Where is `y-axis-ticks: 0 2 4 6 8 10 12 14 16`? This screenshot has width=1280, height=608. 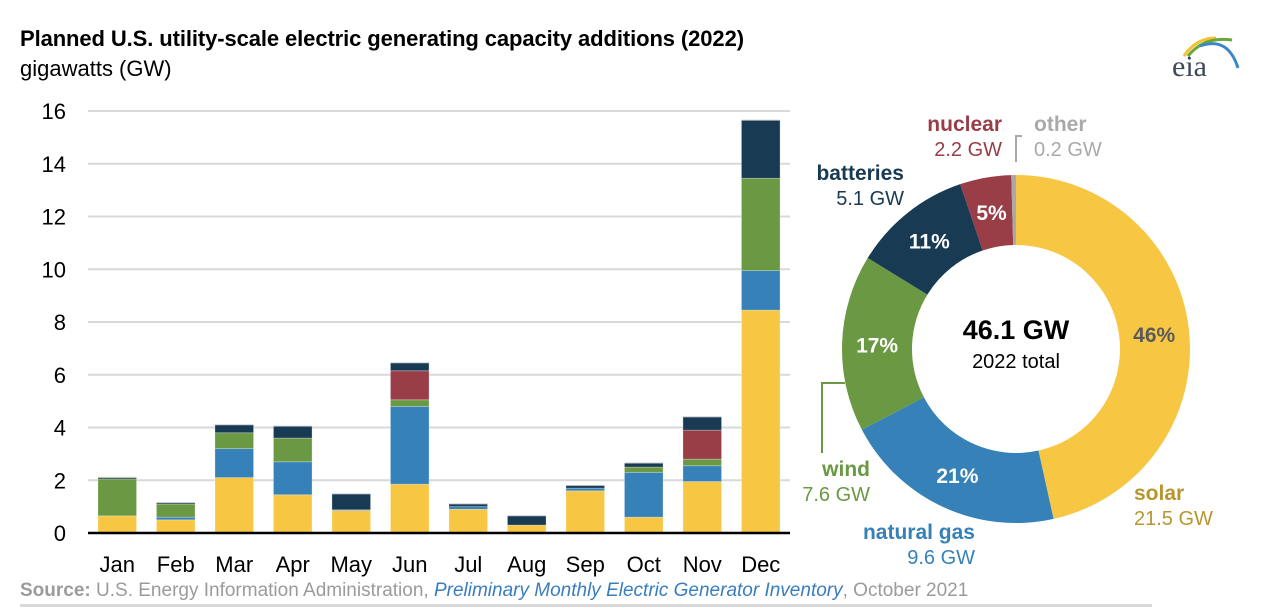
y-axis-ticks: 0 2 4 6 8 10 12 14 16 is located at coordinates (54, 322).